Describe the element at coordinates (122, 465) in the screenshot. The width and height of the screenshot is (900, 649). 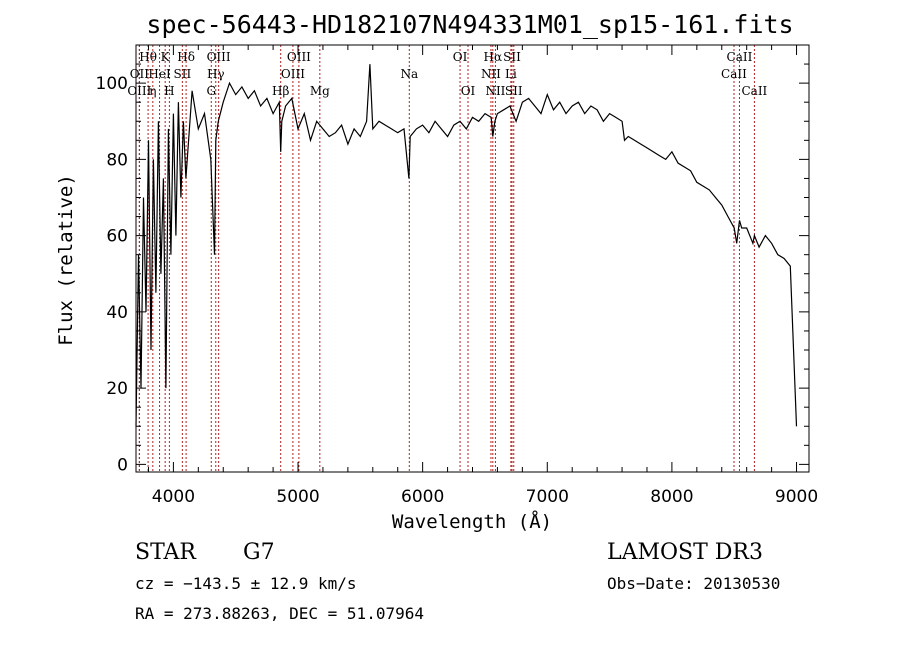
I see `y-tick-label: 0` at that location.